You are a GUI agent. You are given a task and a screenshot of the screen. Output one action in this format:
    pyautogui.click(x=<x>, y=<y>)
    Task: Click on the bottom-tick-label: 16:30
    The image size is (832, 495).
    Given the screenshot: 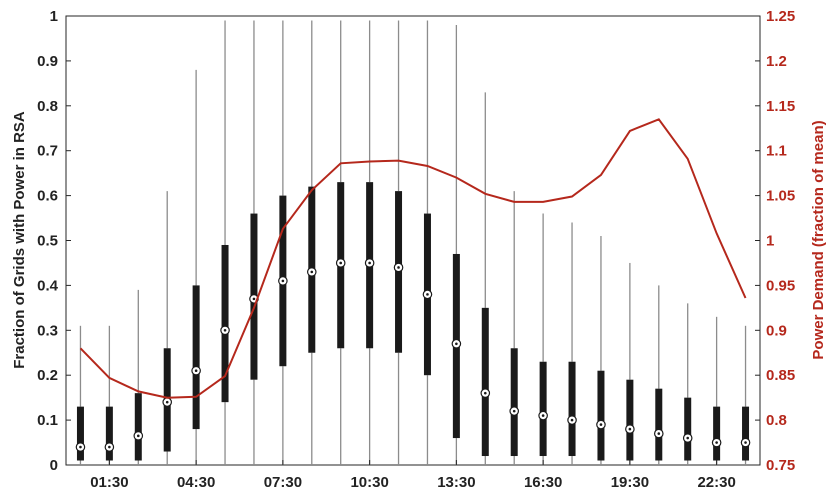 What is the action you would take?
    pyautogui.click(x=543, y=482)
    